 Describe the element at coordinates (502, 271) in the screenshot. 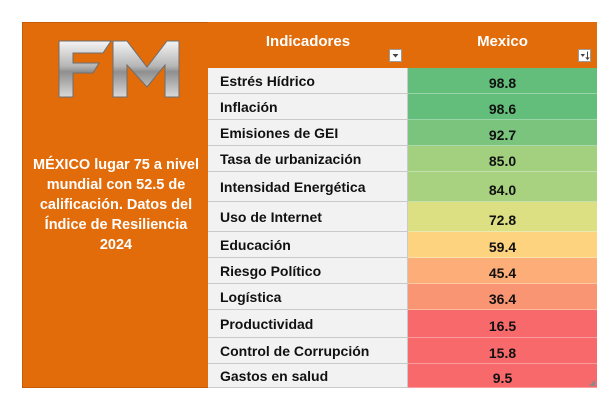

I see `indicator-value: 45.4` at that location.